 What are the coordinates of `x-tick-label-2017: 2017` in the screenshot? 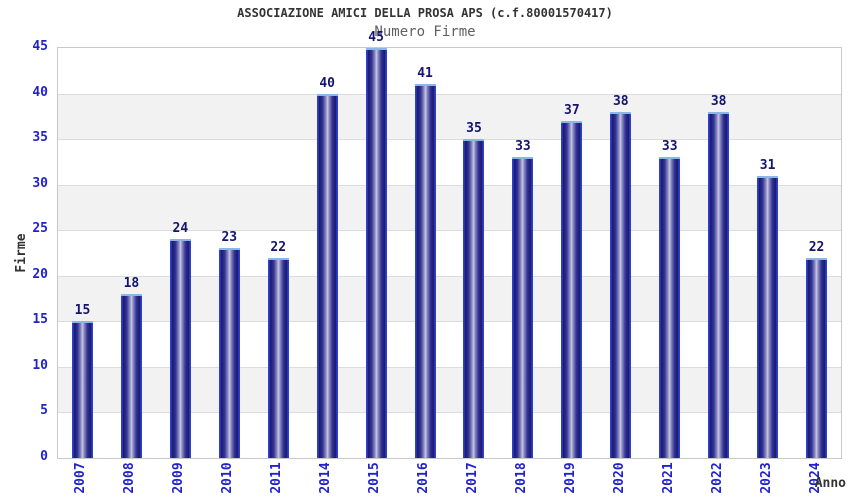 It's located at (472, 478).